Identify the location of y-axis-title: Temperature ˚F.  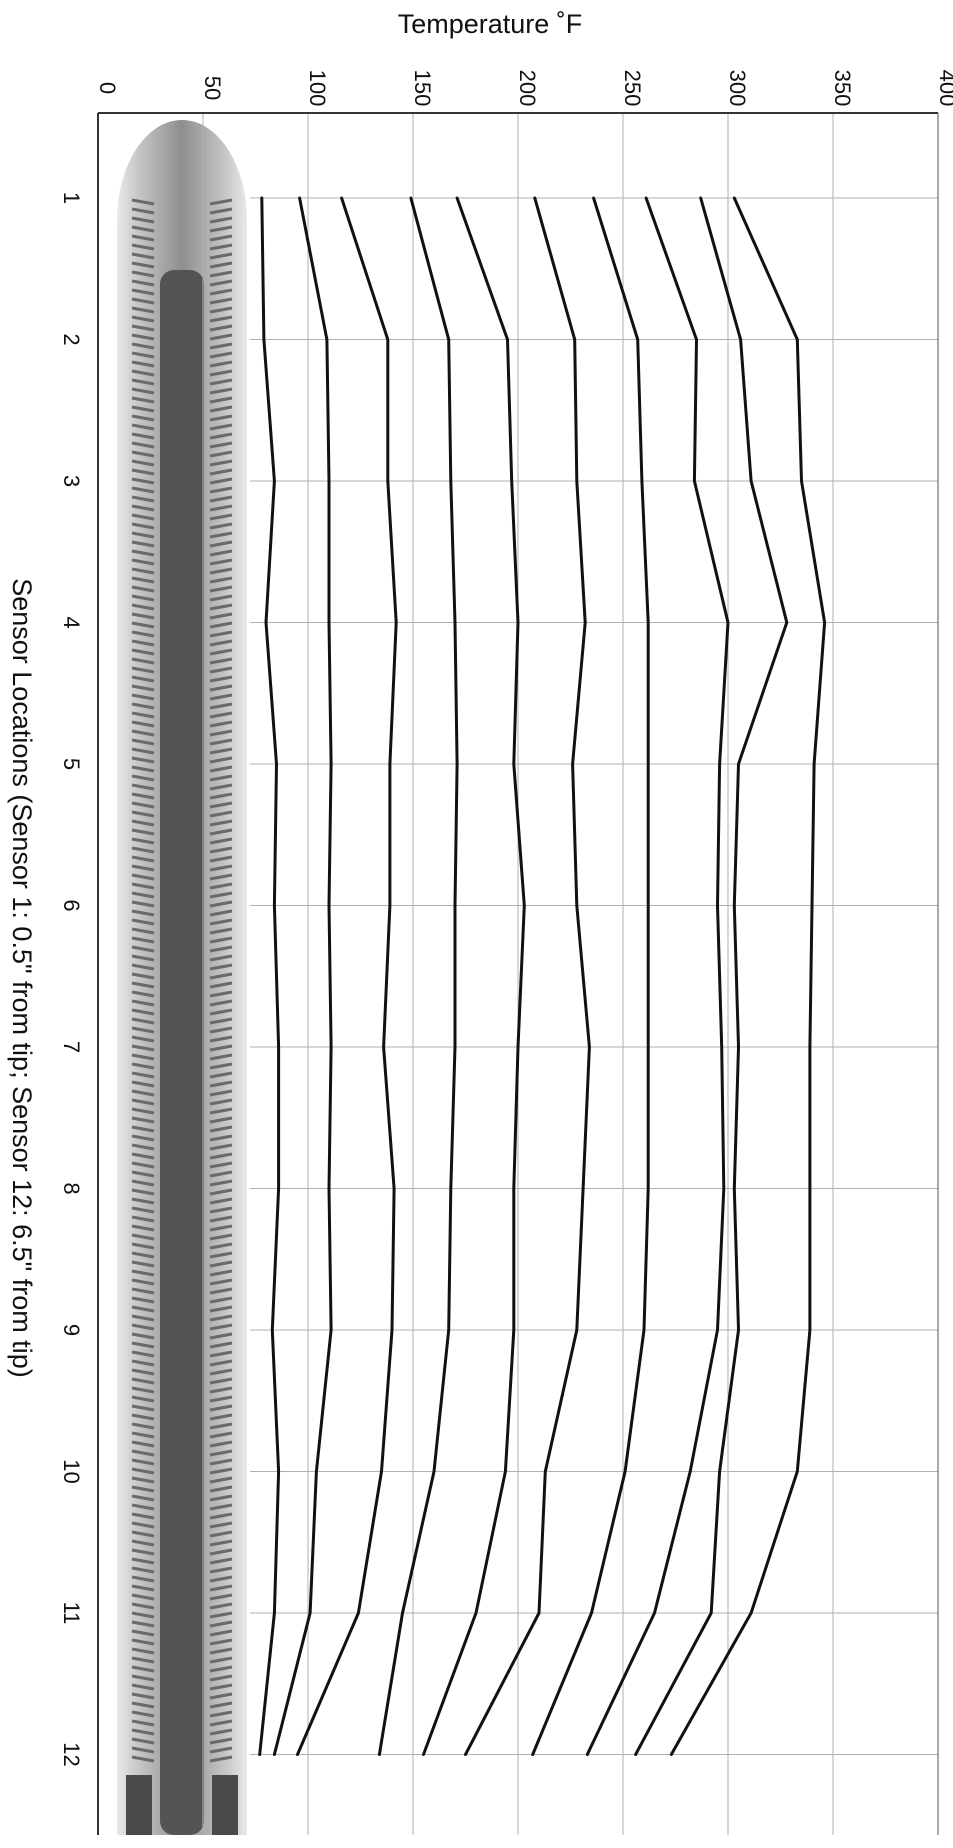
(490, 24).